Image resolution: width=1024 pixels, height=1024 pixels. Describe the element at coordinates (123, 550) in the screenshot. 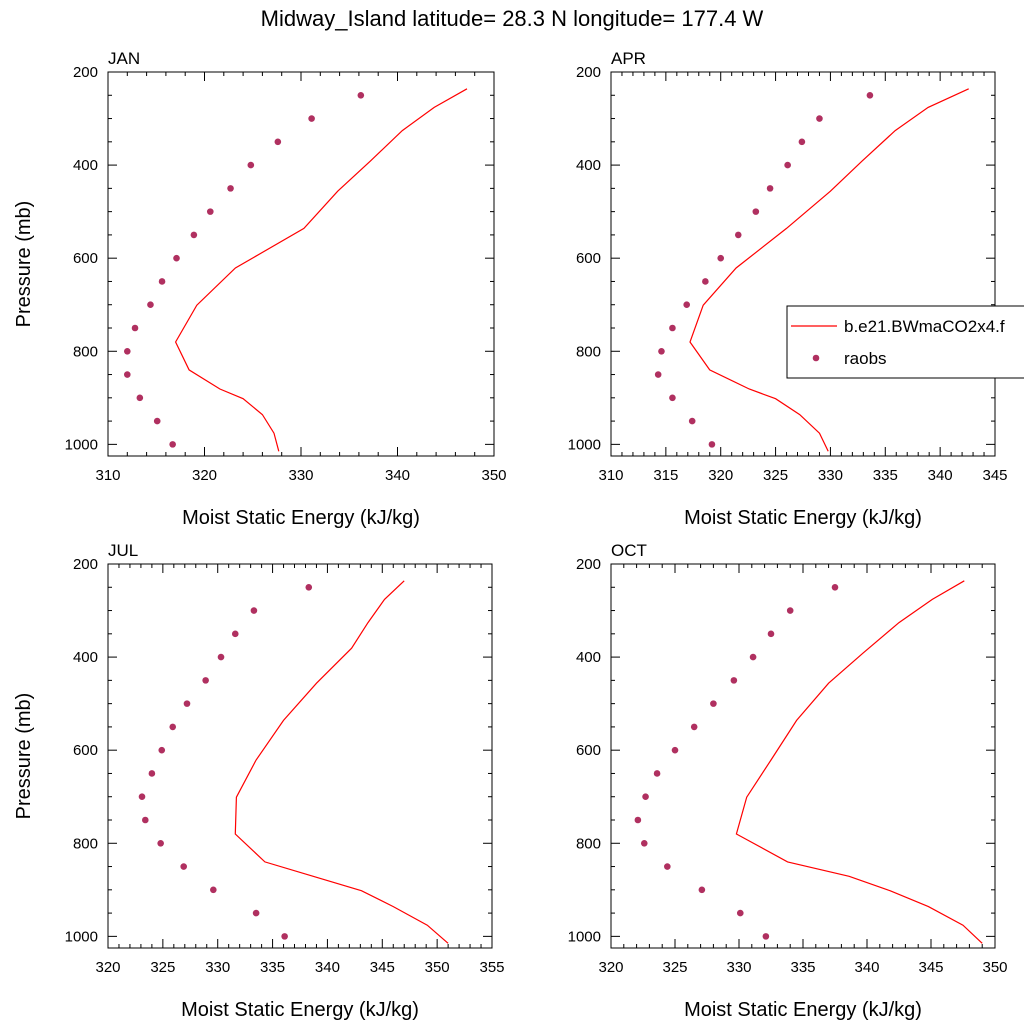

I see `panel-title: JUL` at that location.